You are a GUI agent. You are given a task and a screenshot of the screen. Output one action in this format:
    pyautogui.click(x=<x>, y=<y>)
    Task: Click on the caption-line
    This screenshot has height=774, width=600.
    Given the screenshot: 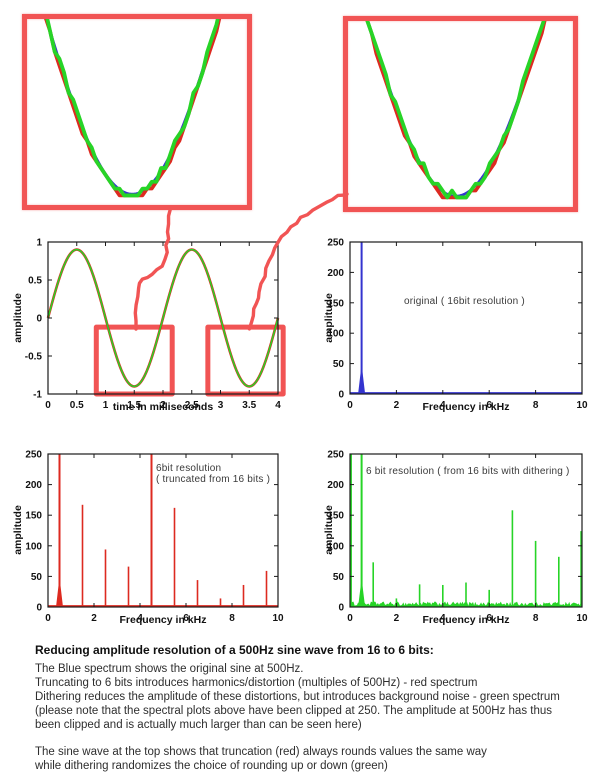 What is the action you would take?
    pyautogui.click(x=311, y=738)
    